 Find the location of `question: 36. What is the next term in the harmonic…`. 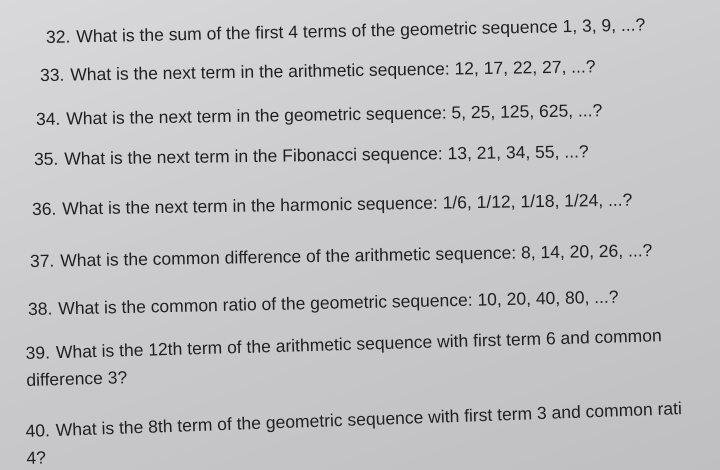

question: 36. What is the next term in the harmonic… is located at coordinates (332, 205).